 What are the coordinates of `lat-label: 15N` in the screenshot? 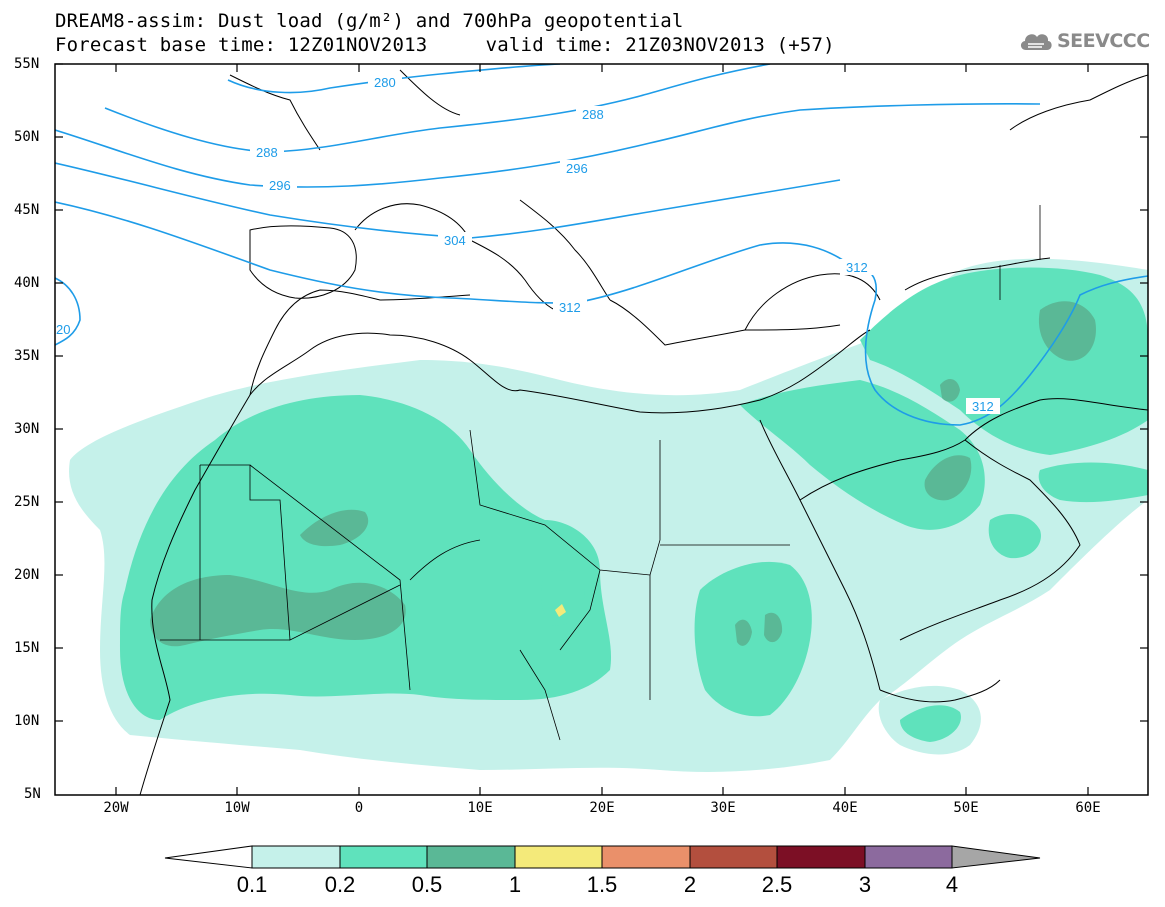 It's located at (27, 648).